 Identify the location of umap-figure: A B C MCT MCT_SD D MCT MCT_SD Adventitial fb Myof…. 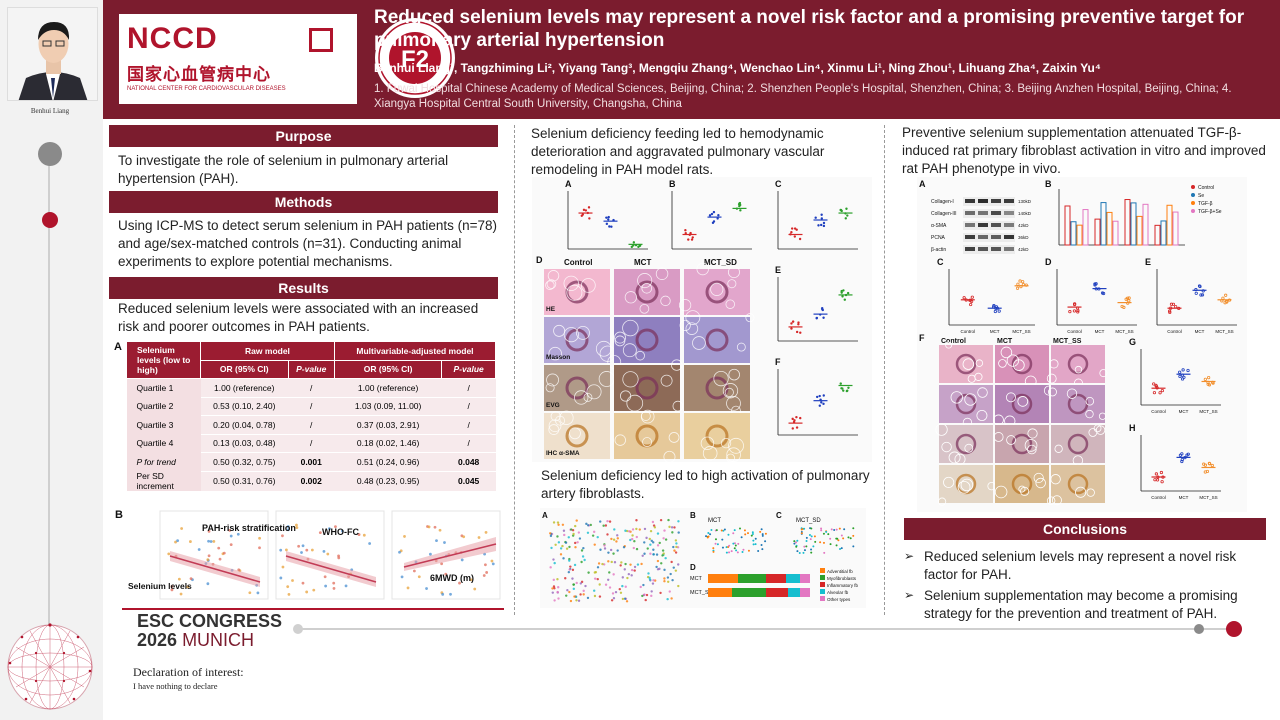
(703, 558).